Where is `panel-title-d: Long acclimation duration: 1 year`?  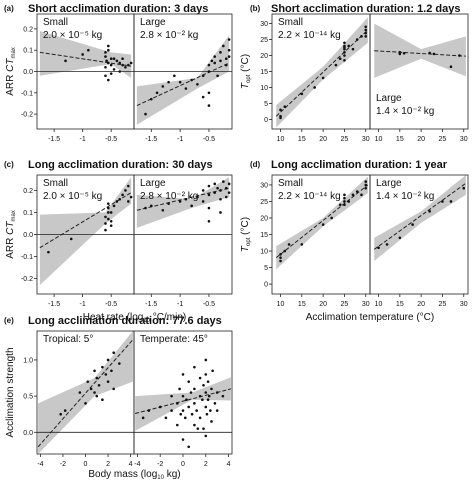
panel-title-d: Long acclimation duration: 1 year is located at coordinates (359, 165).